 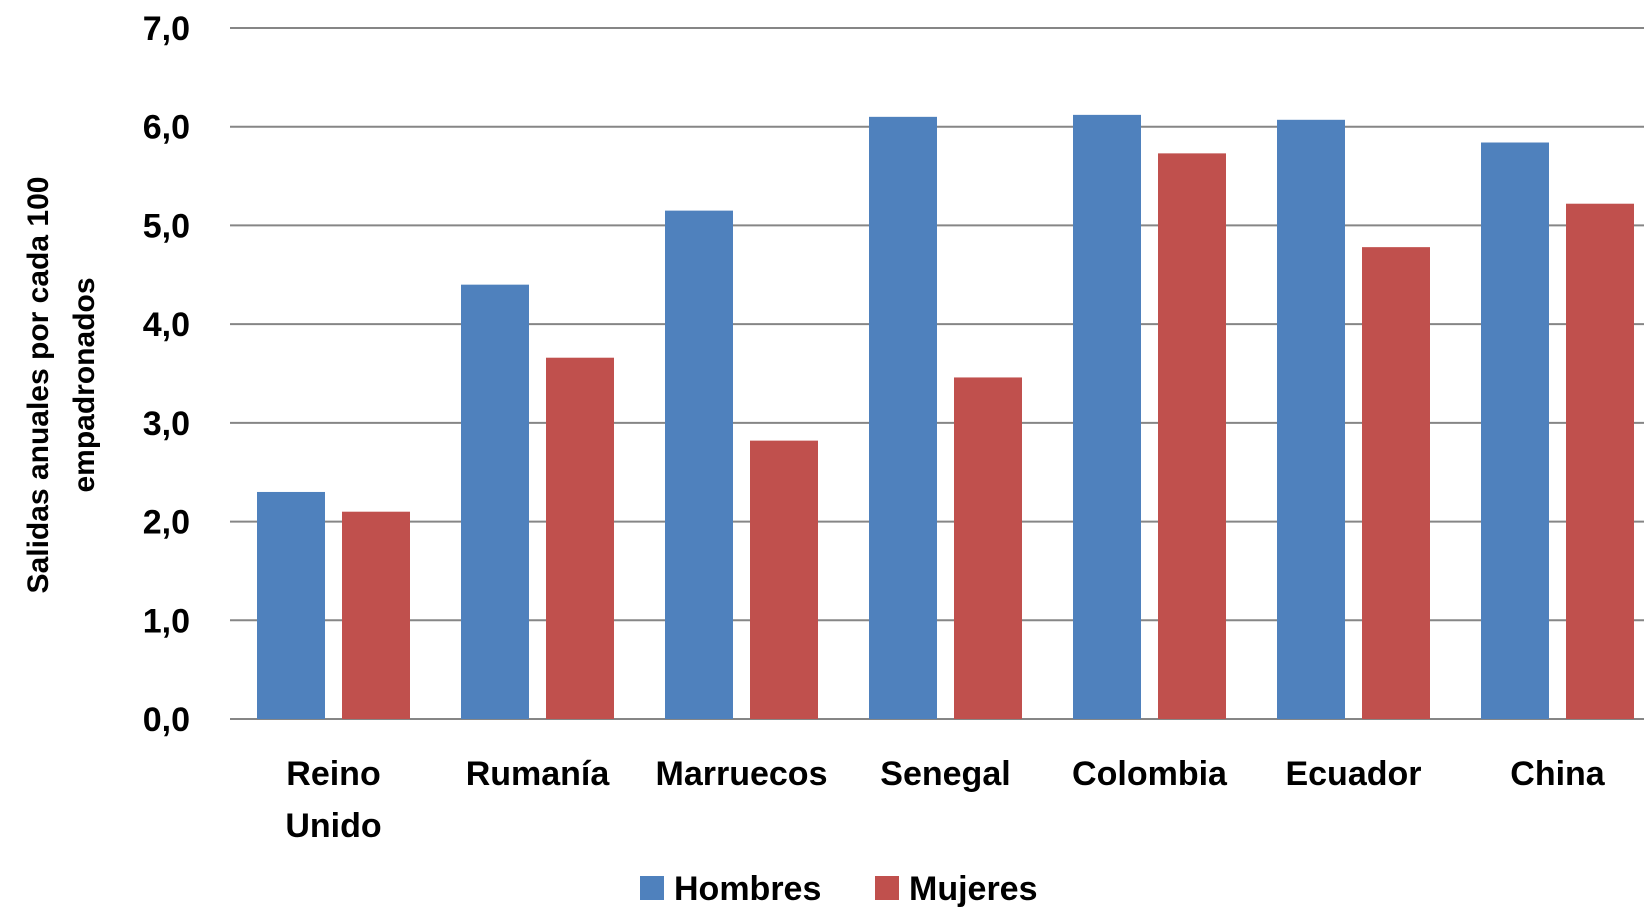 What do you see at coordinates (652, 888) in the screenshot?
I see `legend-swatch-hombres` at bounding box center [652, 888].